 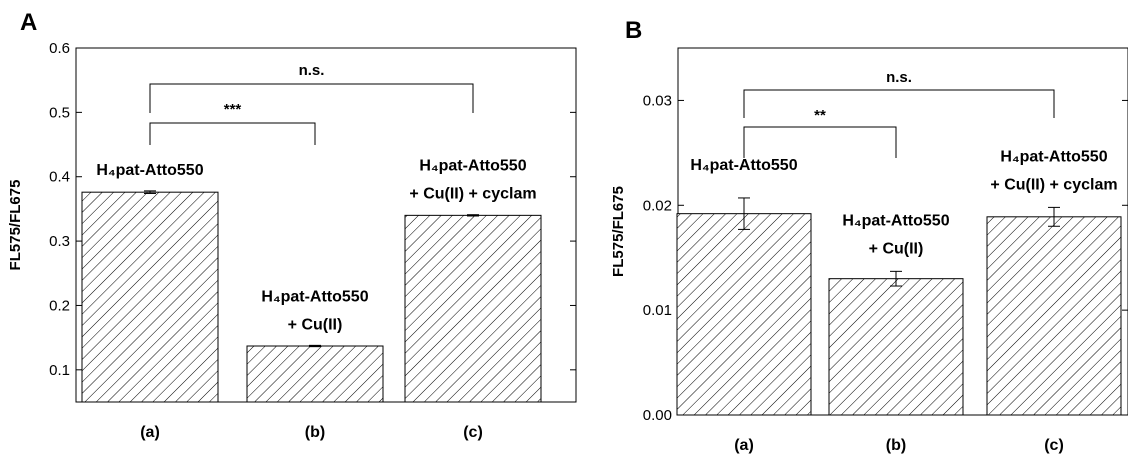 What do you see at coordinates (59, 48) in the screenshot?
I see `y-tick-label: 0.6` at bounding box center [59, 48].